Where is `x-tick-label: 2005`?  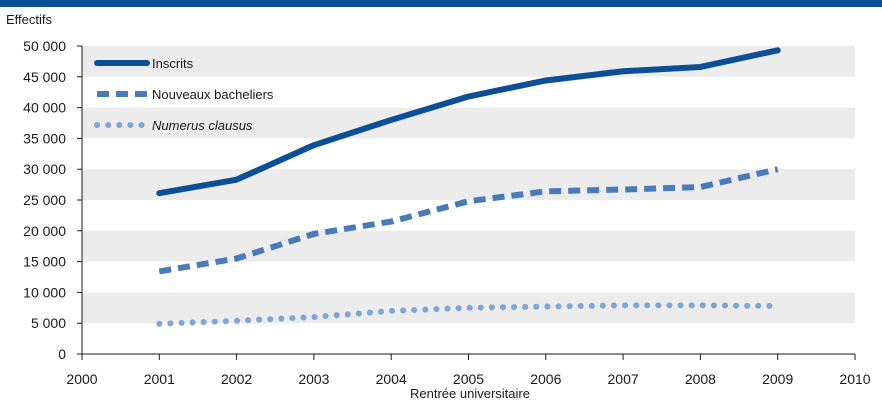
x-tick-label: 2005 is located at coordinates (468, 379).